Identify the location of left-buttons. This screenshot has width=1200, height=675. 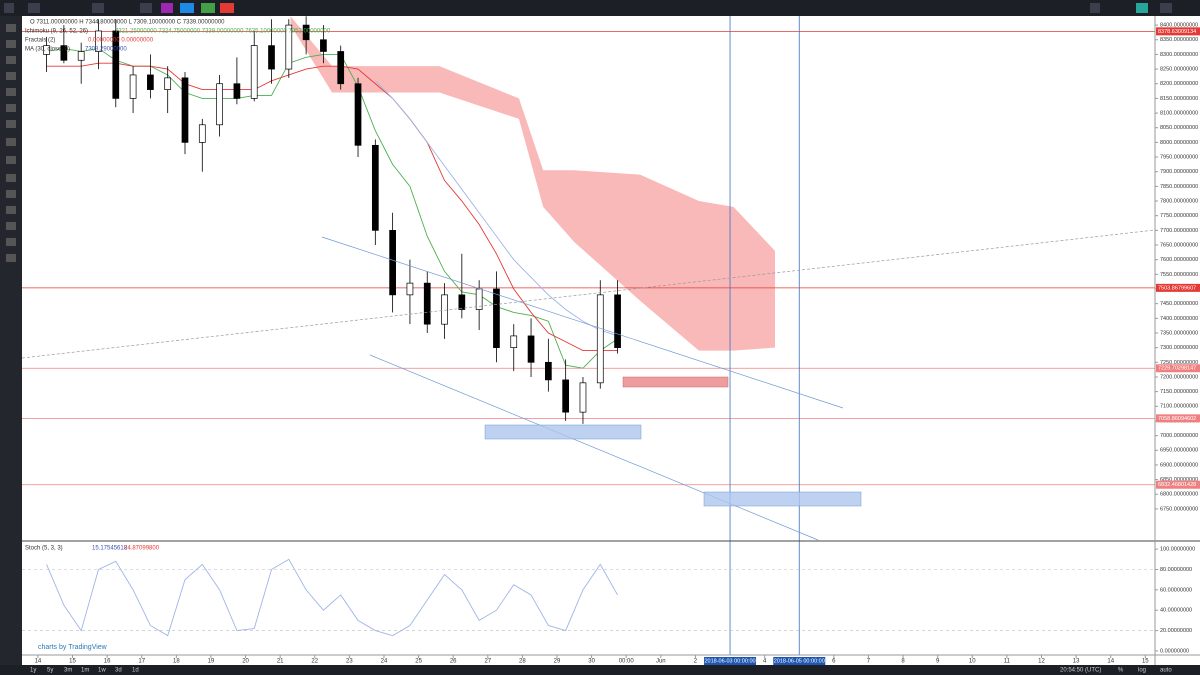
(11, 143).